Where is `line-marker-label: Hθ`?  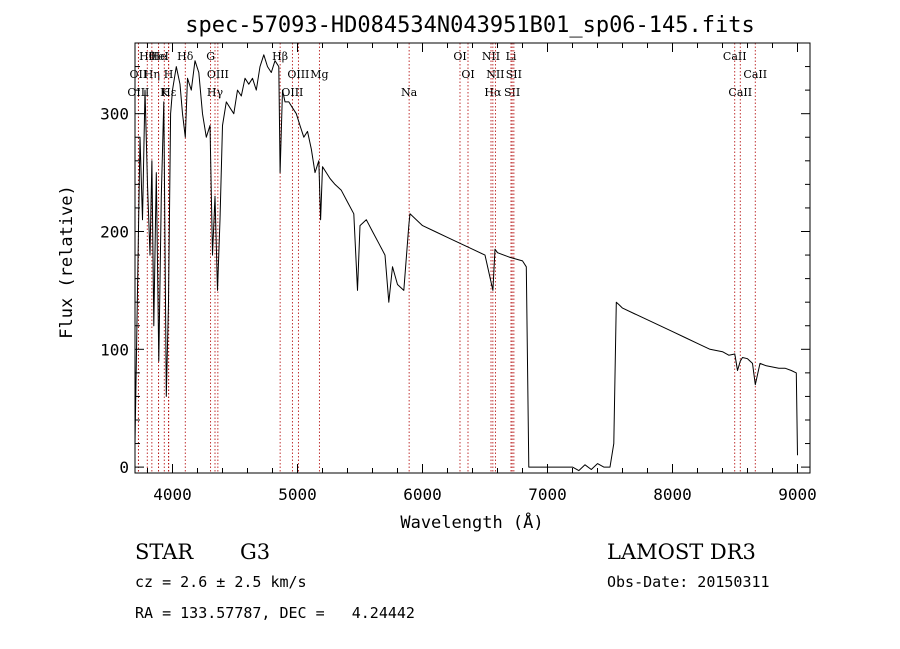 line-marker-label: Hθ is located at coordinates (147, 56).